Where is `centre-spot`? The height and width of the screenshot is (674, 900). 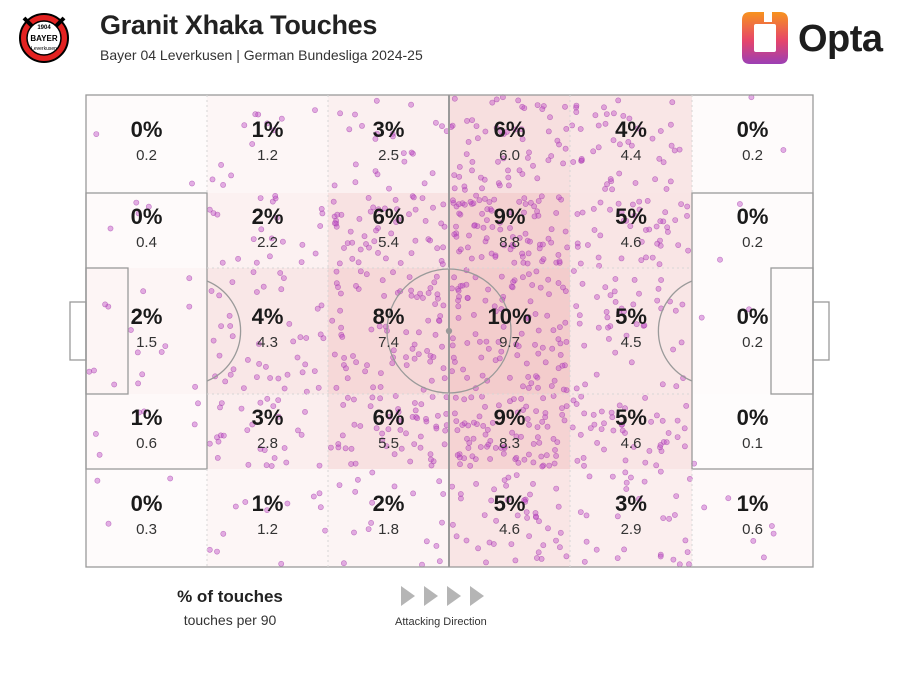 centre-spot is located at coordinates (449, 331).